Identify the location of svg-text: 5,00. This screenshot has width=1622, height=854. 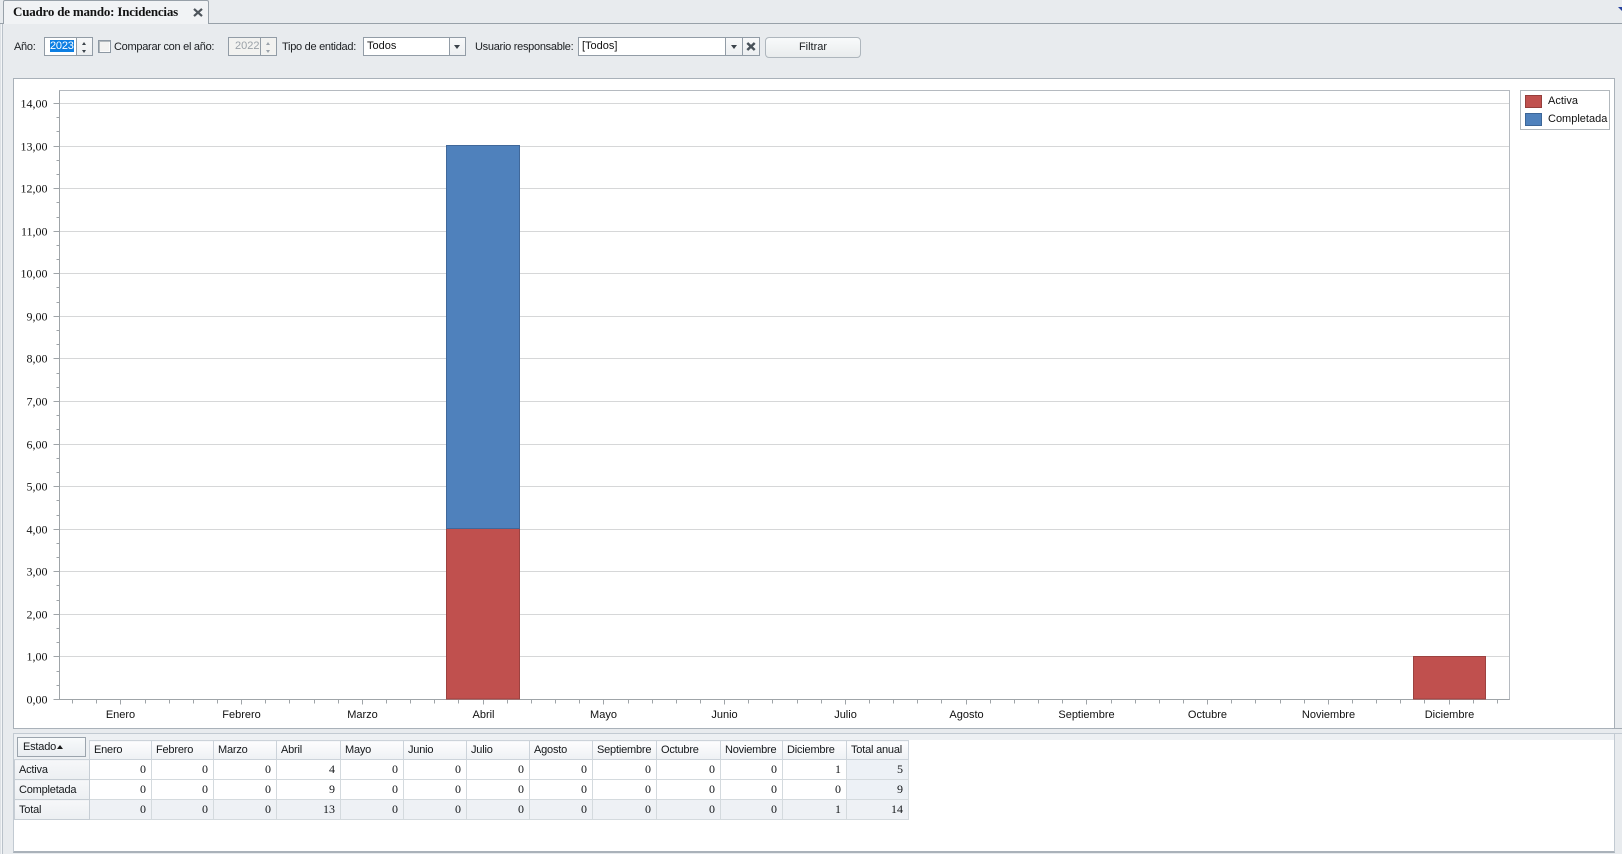
(37, 487).